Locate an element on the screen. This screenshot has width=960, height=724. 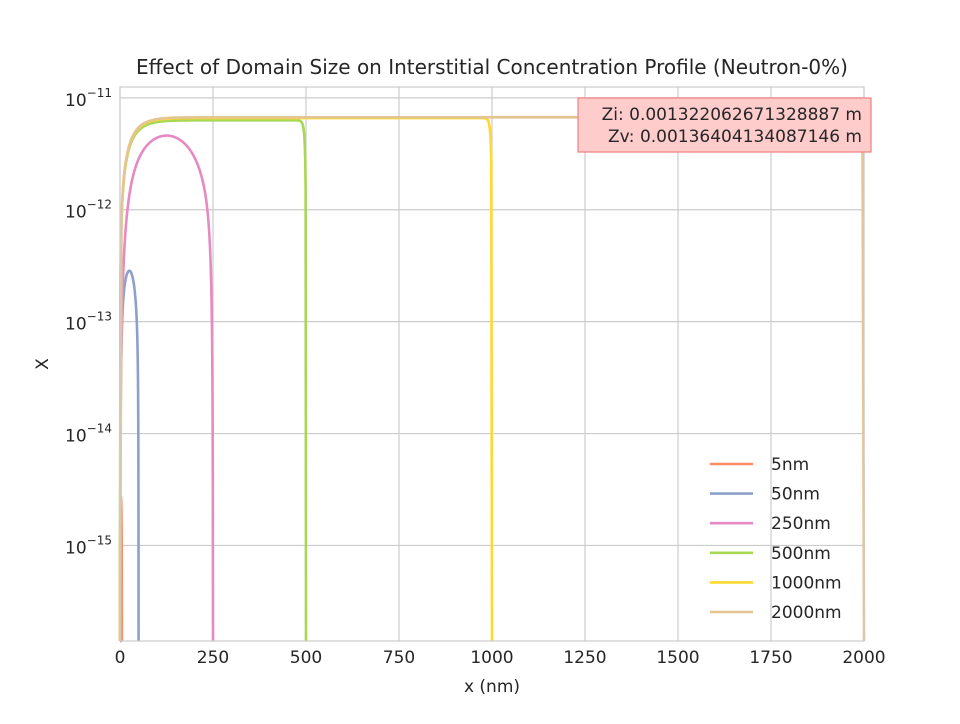
y-tick-label: 10−13 is located at coordinates (88, 322).